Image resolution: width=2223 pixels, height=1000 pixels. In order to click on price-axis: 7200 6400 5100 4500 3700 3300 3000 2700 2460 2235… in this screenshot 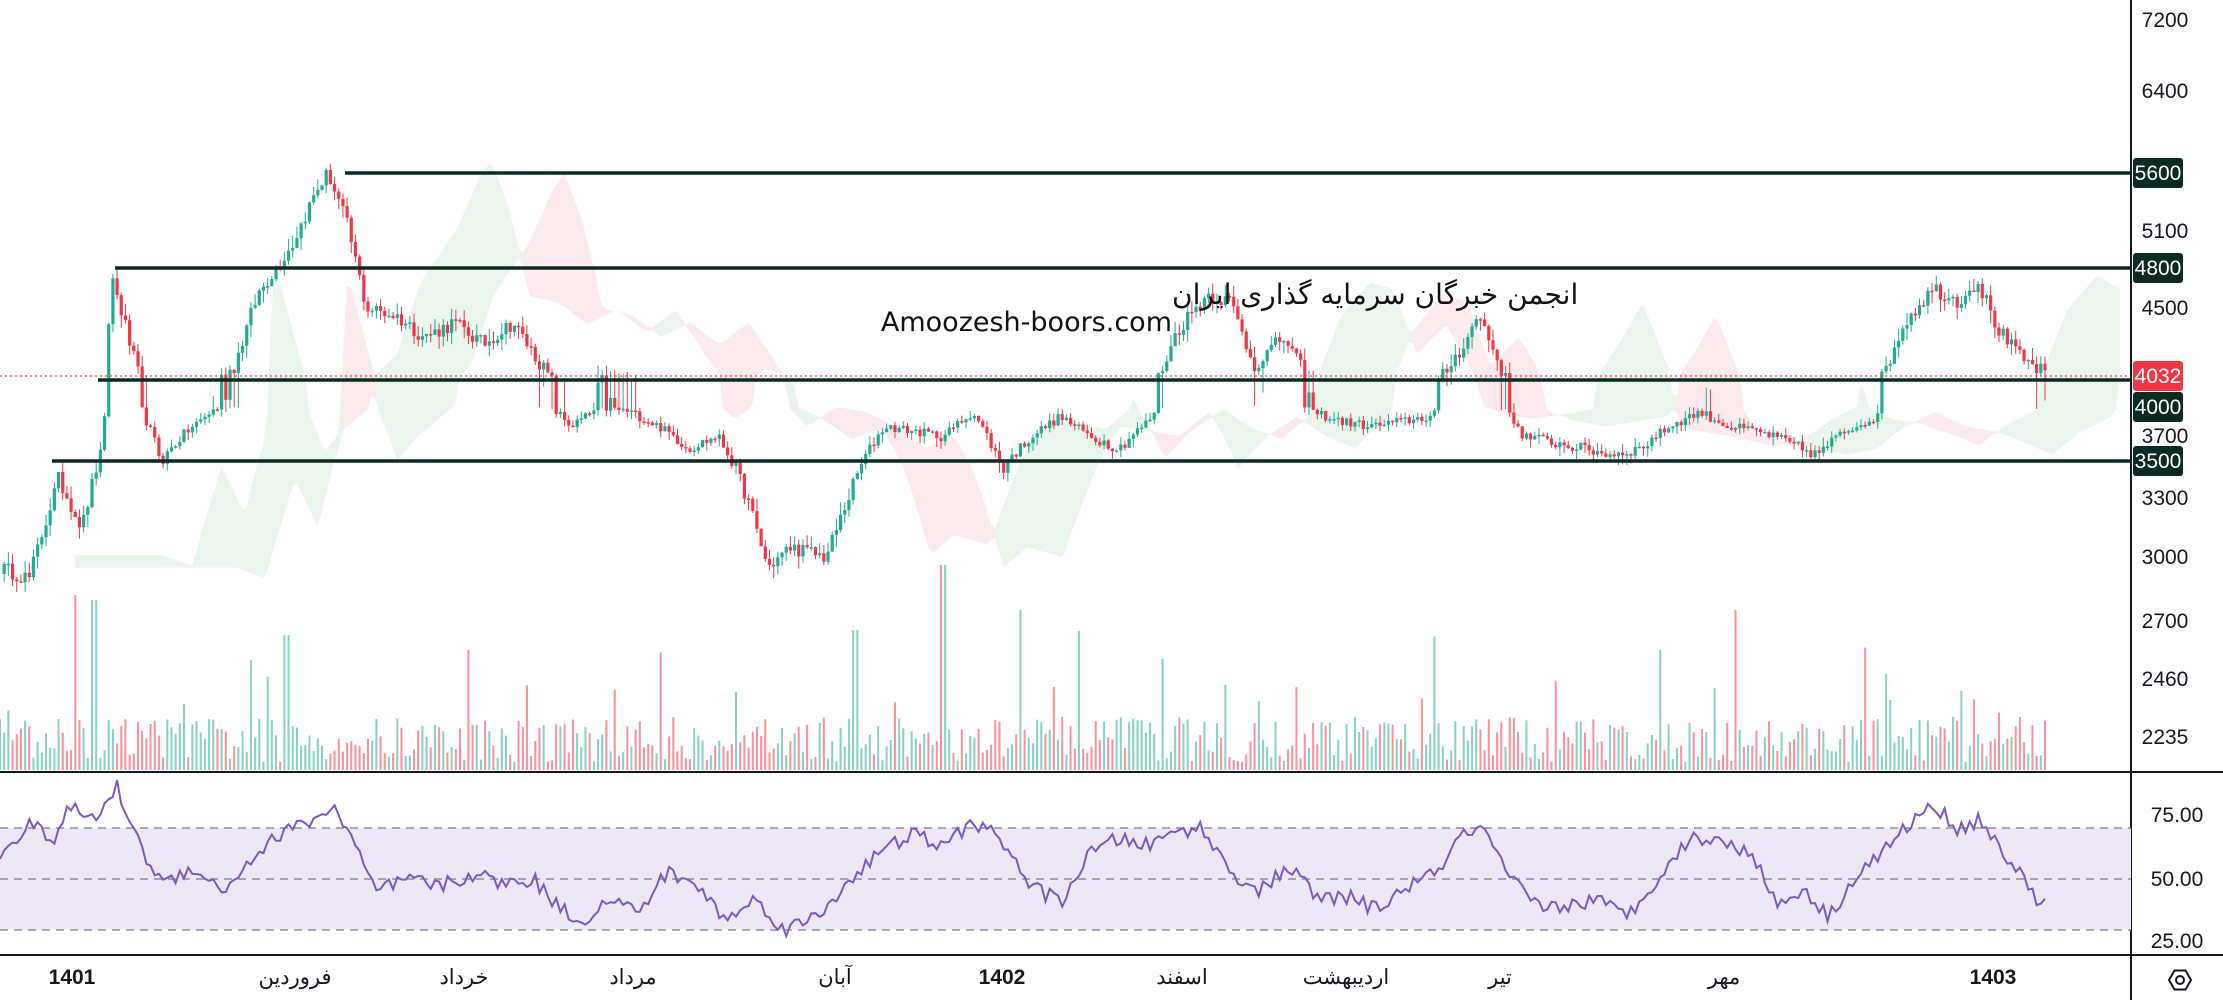, I will do `click(2160, 379)`.